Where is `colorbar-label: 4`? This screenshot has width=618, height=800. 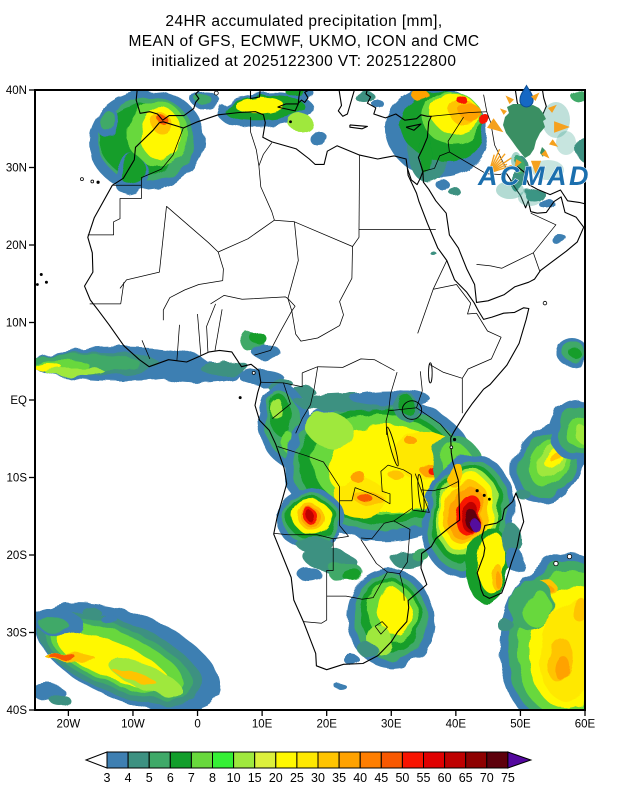
colorbar-label: 4 is located at coordinates (128, 778).